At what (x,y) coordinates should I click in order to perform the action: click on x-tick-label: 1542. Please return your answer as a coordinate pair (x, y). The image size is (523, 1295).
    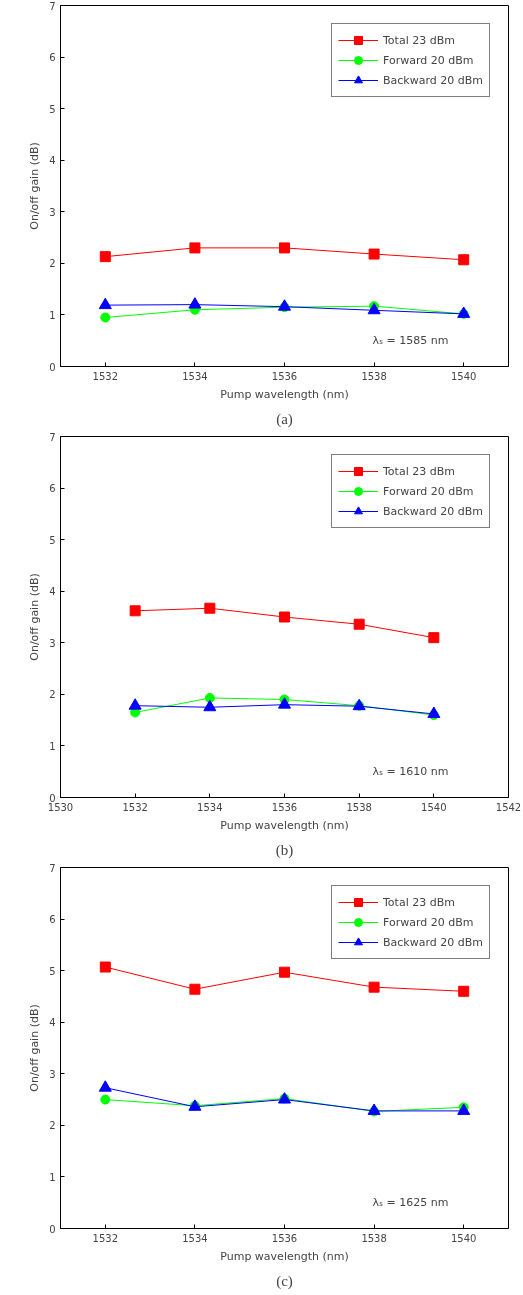
    Looking at the image, I should click on (508, 807).